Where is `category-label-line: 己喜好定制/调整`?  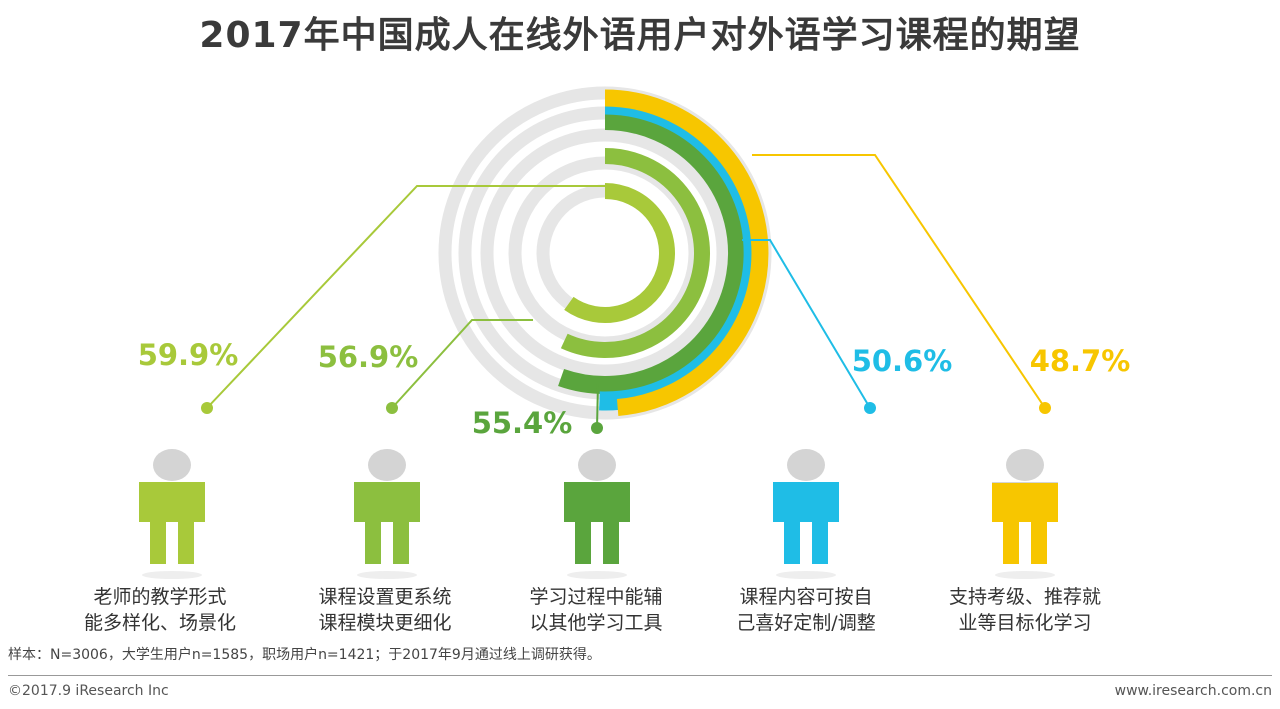 category-label-line: 己喜好定制/调整 is located at coordinates (806, 623).